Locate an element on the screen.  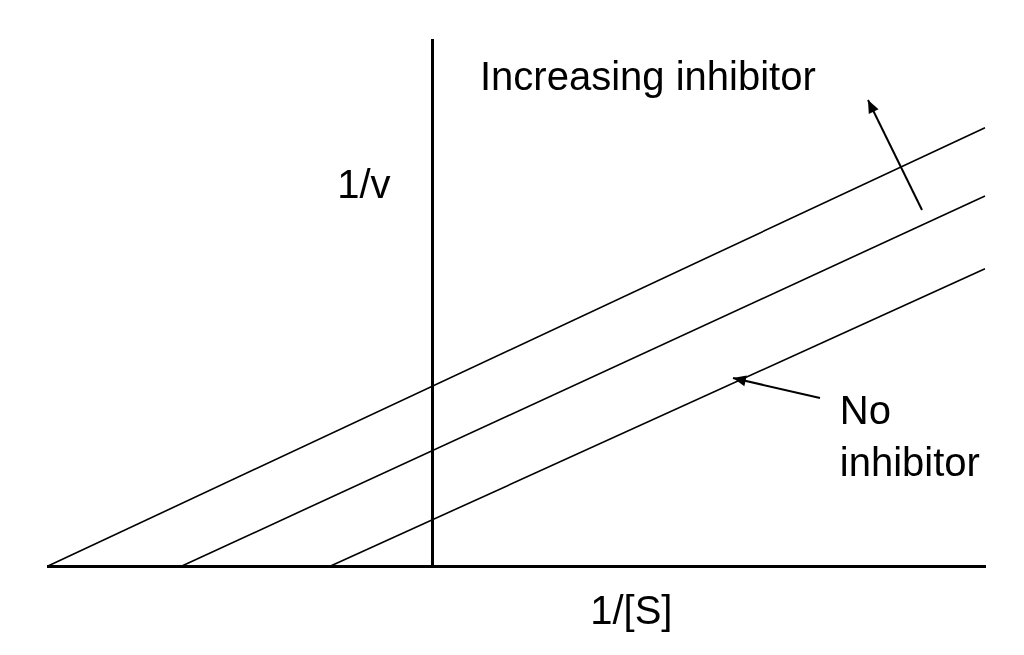
x-axis-title: 1/[S] is located at coordinates (631, 610).